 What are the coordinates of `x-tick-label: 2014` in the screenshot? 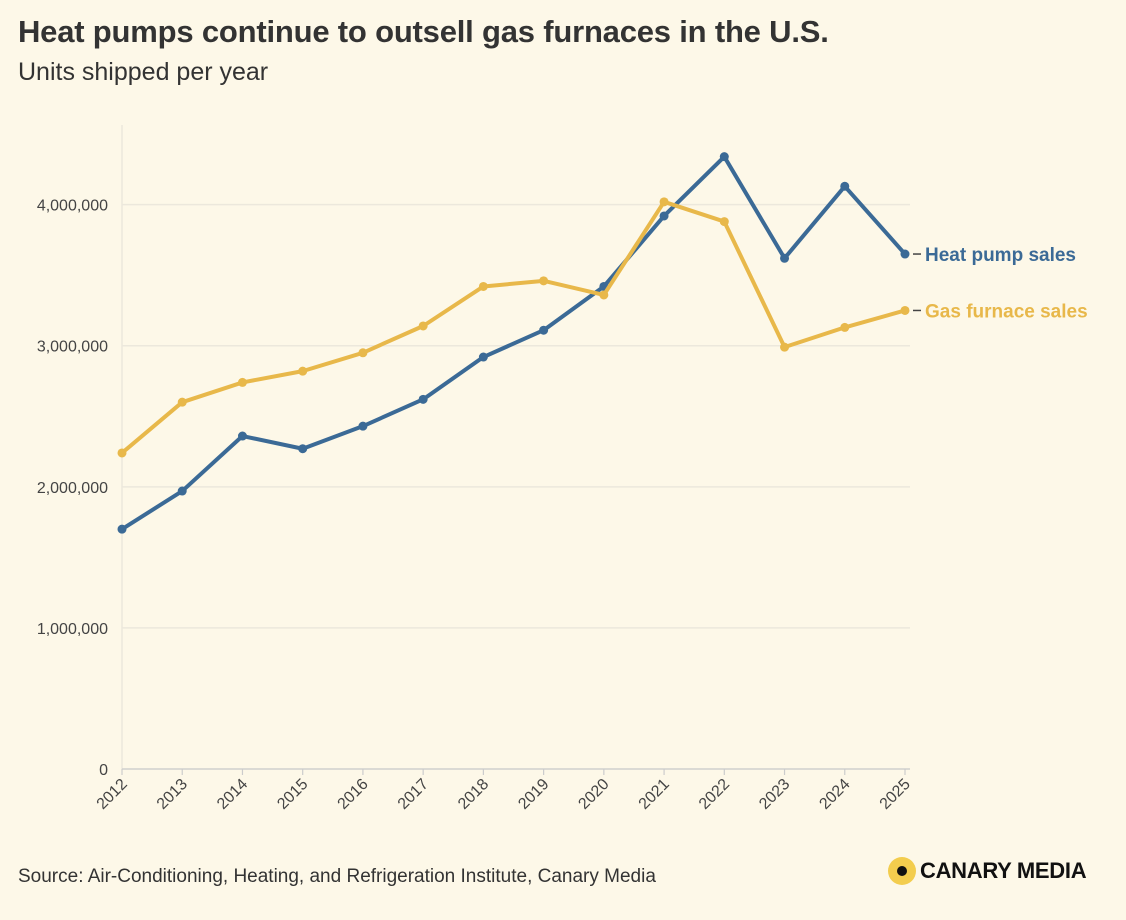 It's located at (232, 794).